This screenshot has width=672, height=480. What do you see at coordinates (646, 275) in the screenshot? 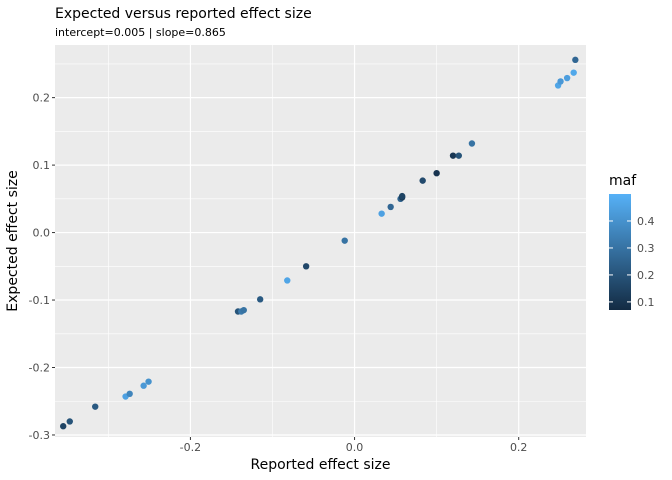
I see `legend-tick-label: 0.2` at bounding box center [646, 275].